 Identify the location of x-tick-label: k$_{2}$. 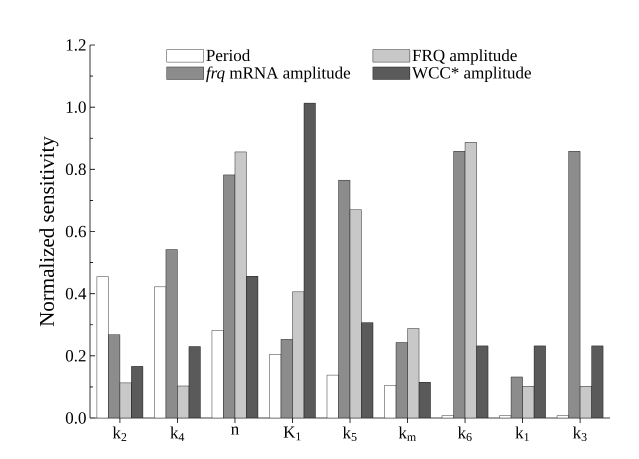
(119, 433).